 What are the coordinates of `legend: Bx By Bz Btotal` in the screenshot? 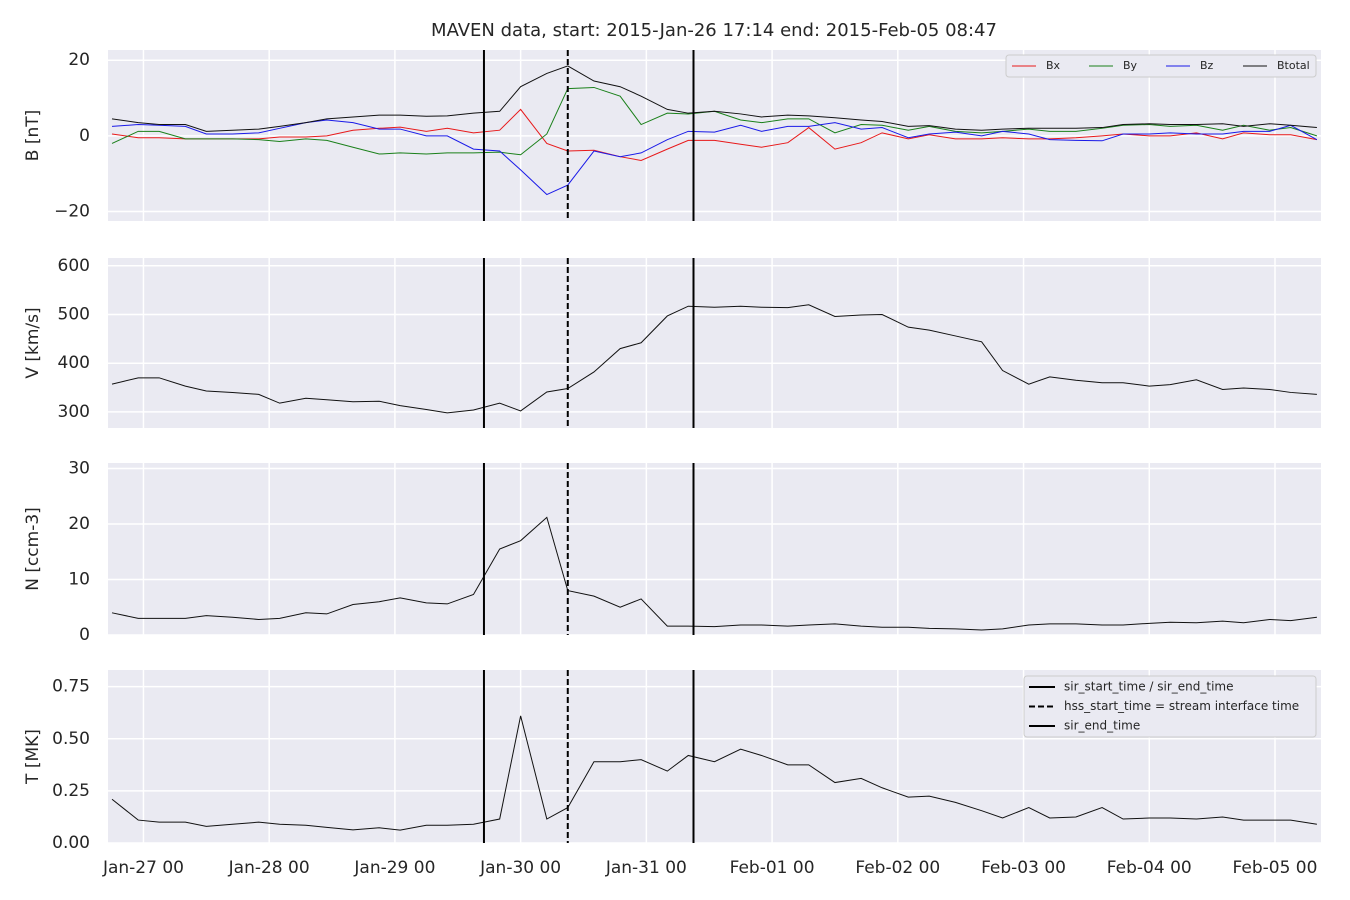 It's located at (1161, 66).